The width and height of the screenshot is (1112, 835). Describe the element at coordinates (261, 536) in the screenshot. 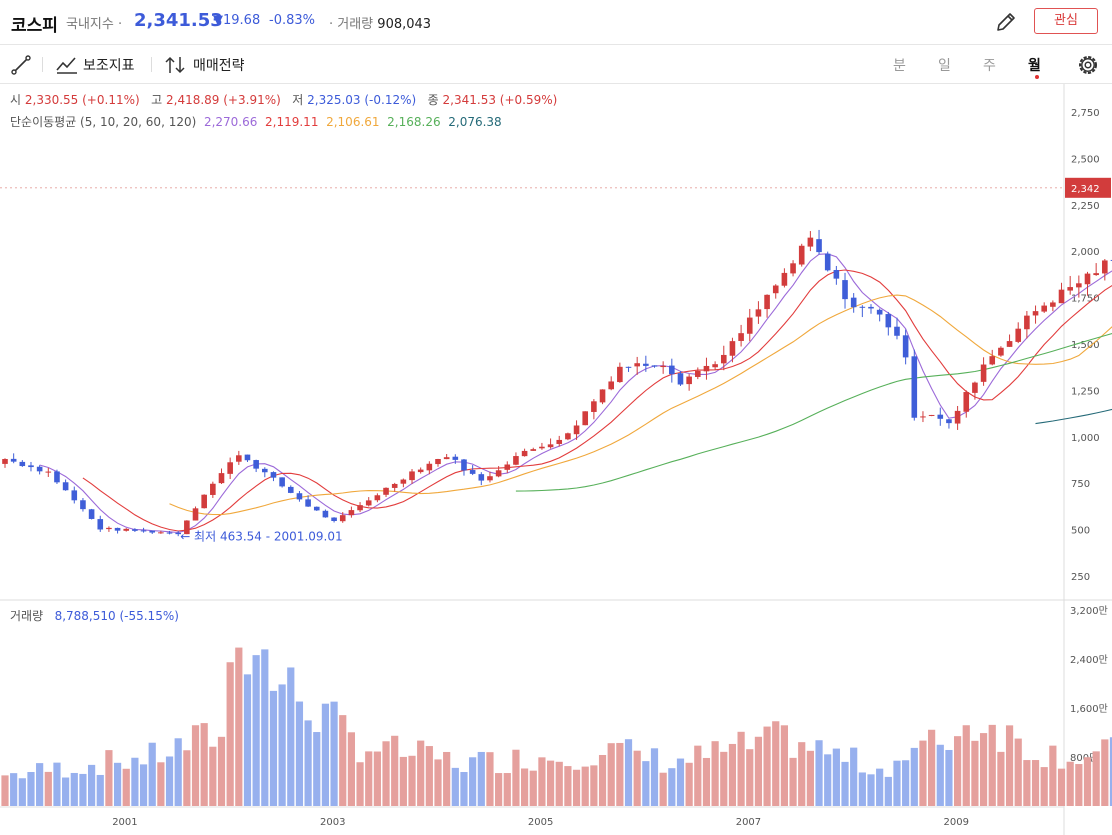

I see `low-annotation: ← 최저 463.54 - 2001.09.01` at that location.